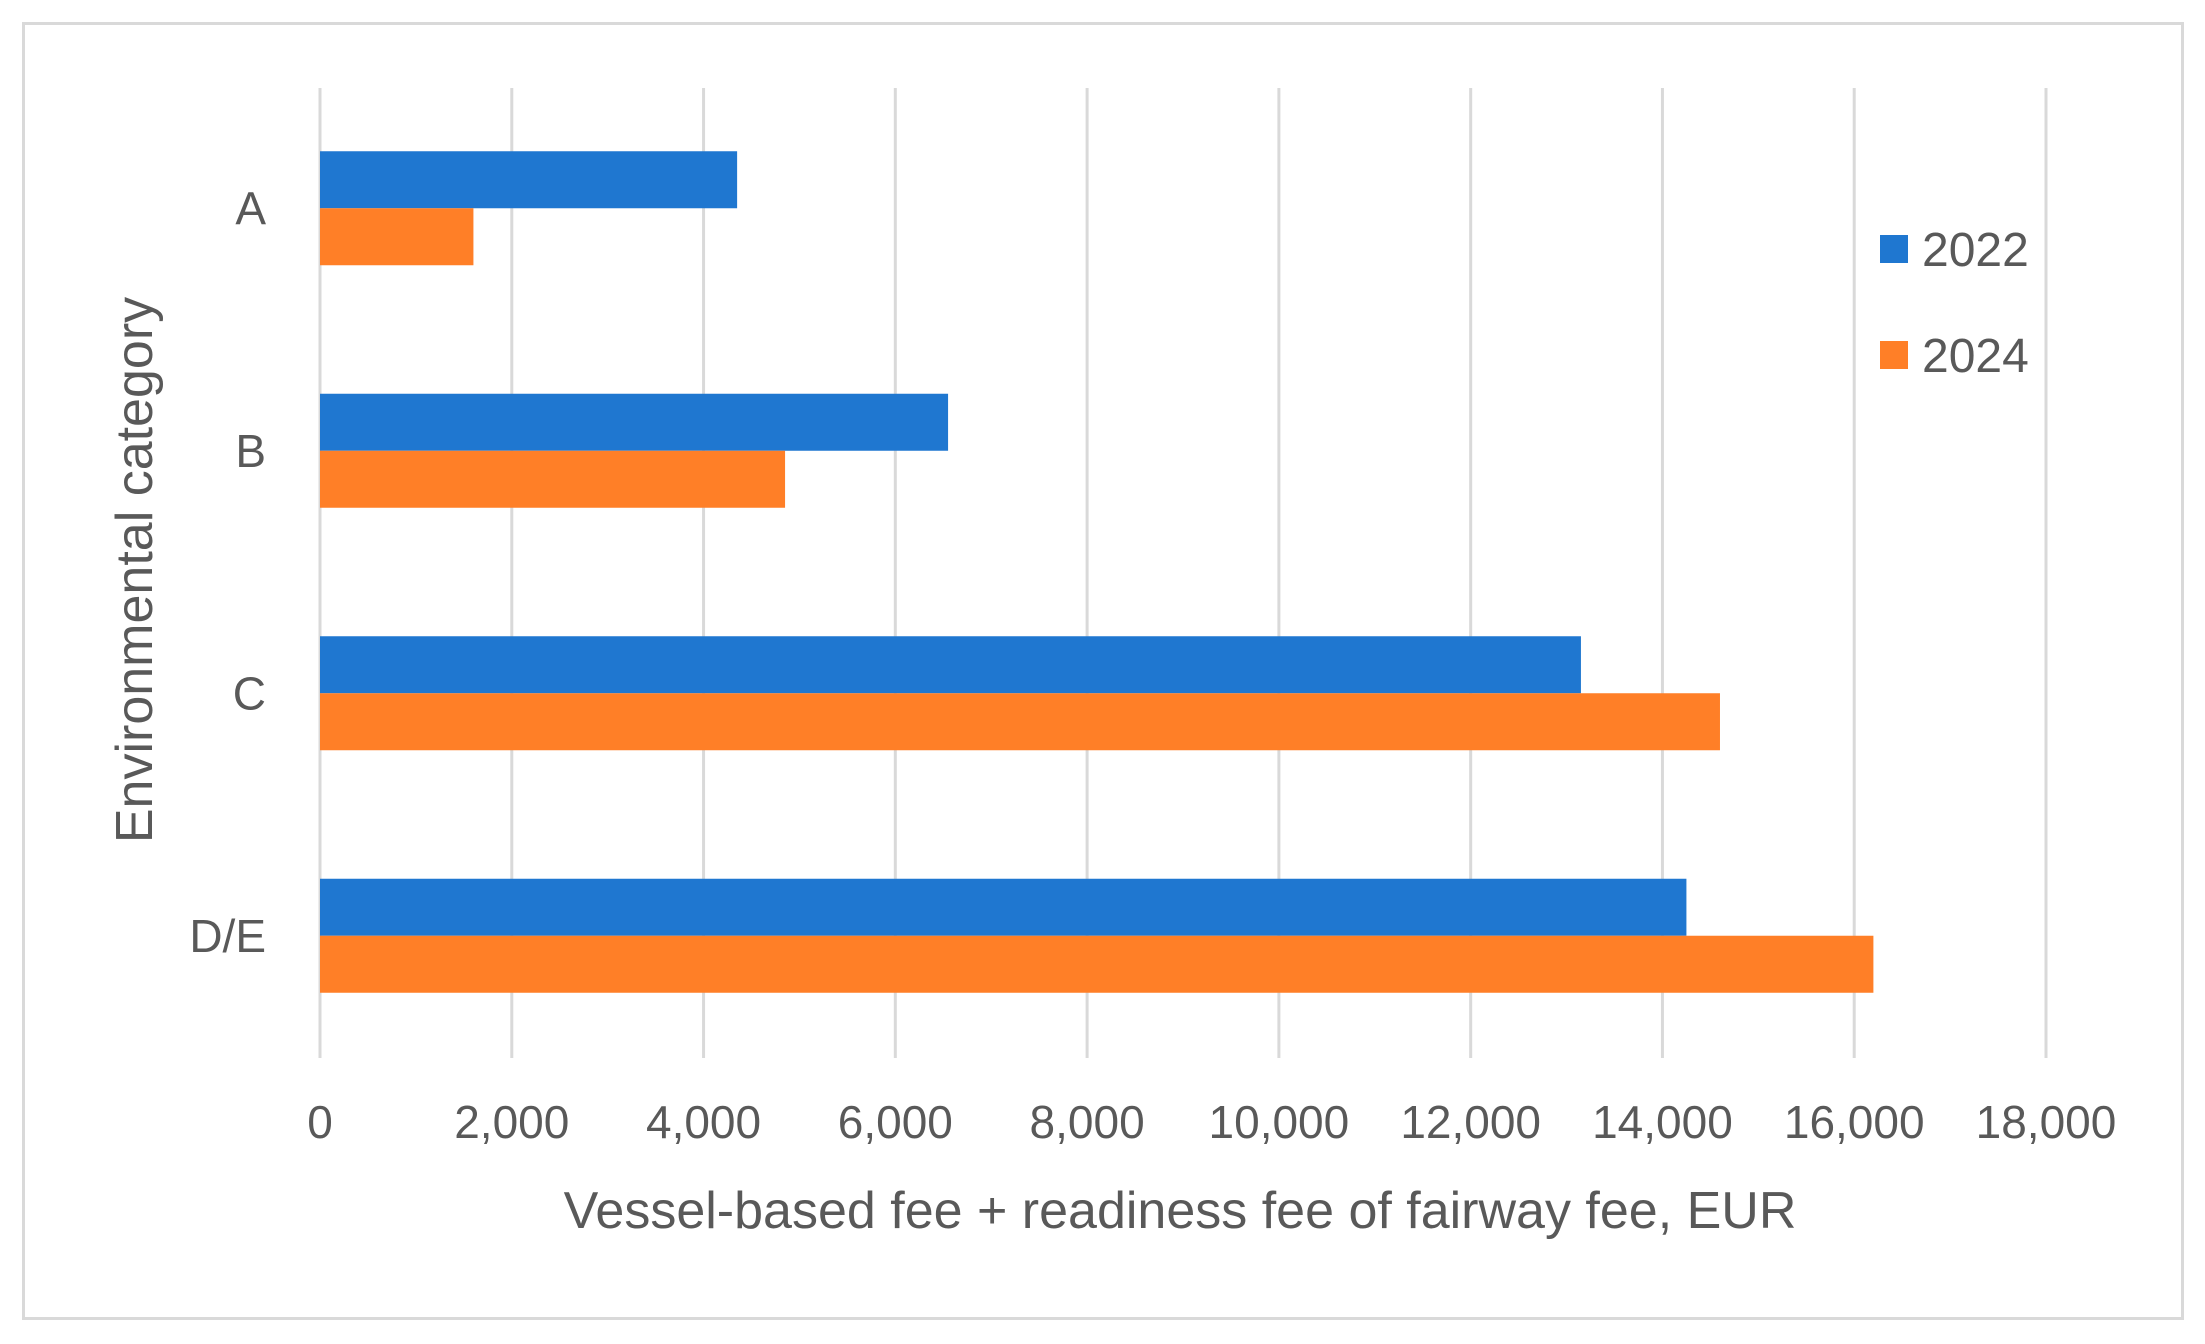 This screenshot has width=2205, height=1344. Describe the element at coordinates (553, 479) in the screenshot. I see `bar-b-2024` at that location.